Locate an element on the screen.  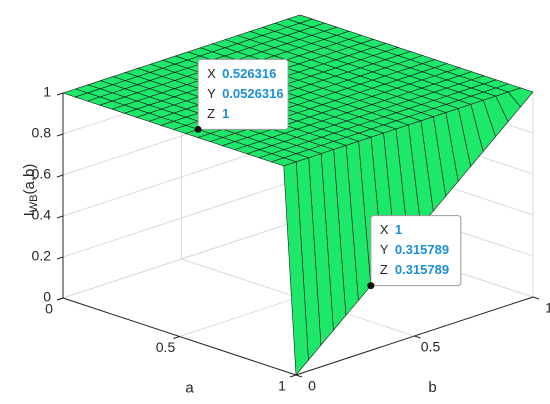
surface-patch is located at coordinates (296, 268).